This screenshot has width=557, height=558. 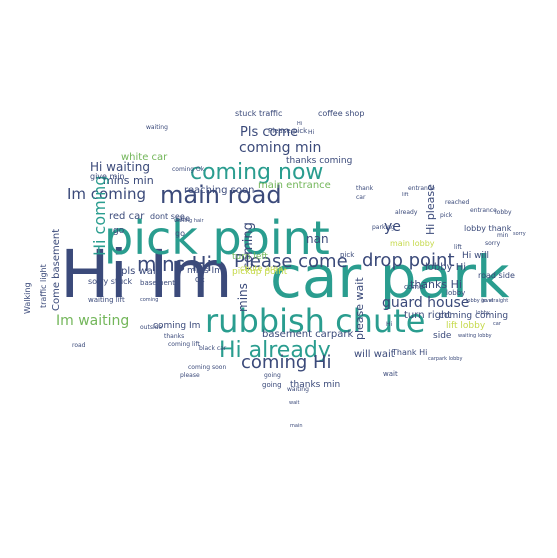 What do you see at coordinates (445, 267) in the screenshot?
I see `cloud-word: lobby Hi` at bounding box center [445, 267].